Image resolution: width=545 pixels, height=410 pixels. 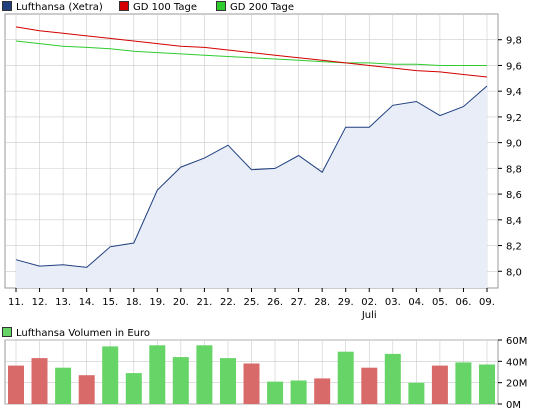 What do you see at coordinates (514, 66) in the screenshot?
I see `price-y-tick-label: 9,6` at bounding box center [514, 66].